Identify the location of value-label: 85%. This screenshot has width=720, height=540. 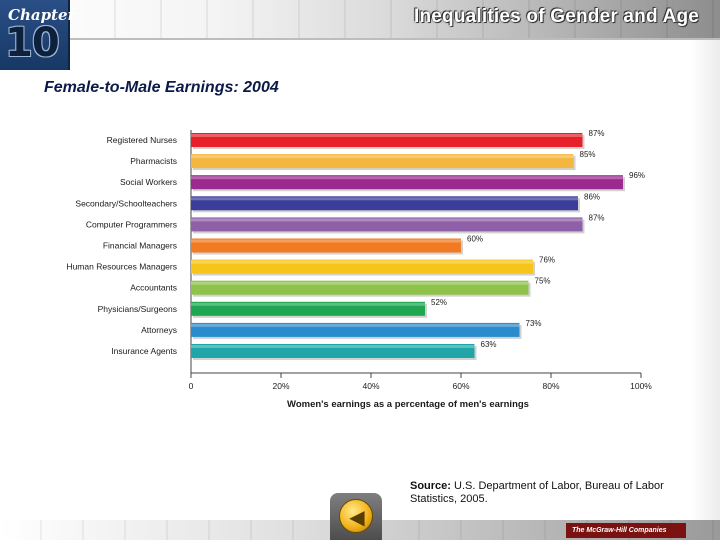
(588, 154).